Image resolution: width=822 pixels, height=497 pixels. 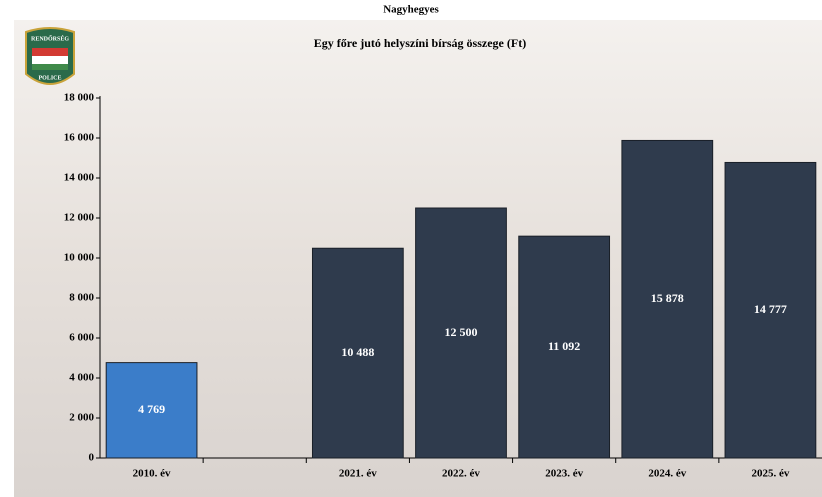 I want to click on page-title: Nagyhegyes, so click(x=411, y=10).